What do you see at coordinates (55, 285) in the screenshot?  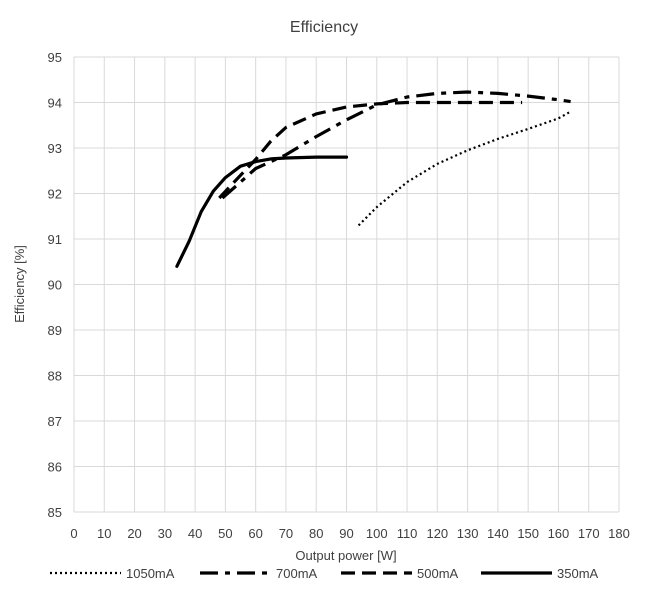 I see `y-tick-label: 90` at bounding box center [55, 285].